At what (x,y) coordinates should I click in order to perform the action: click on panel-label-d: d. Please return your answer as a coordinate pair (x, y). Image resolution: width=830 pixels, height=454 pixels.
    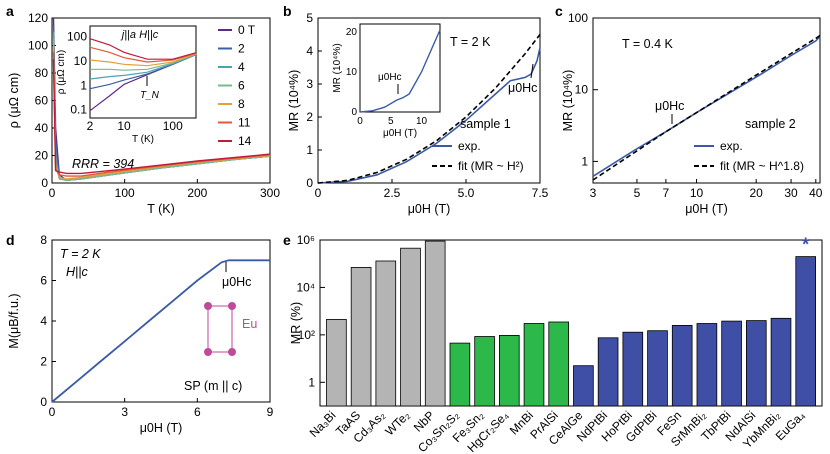
    Looking at the image, I should click on (10, 240).